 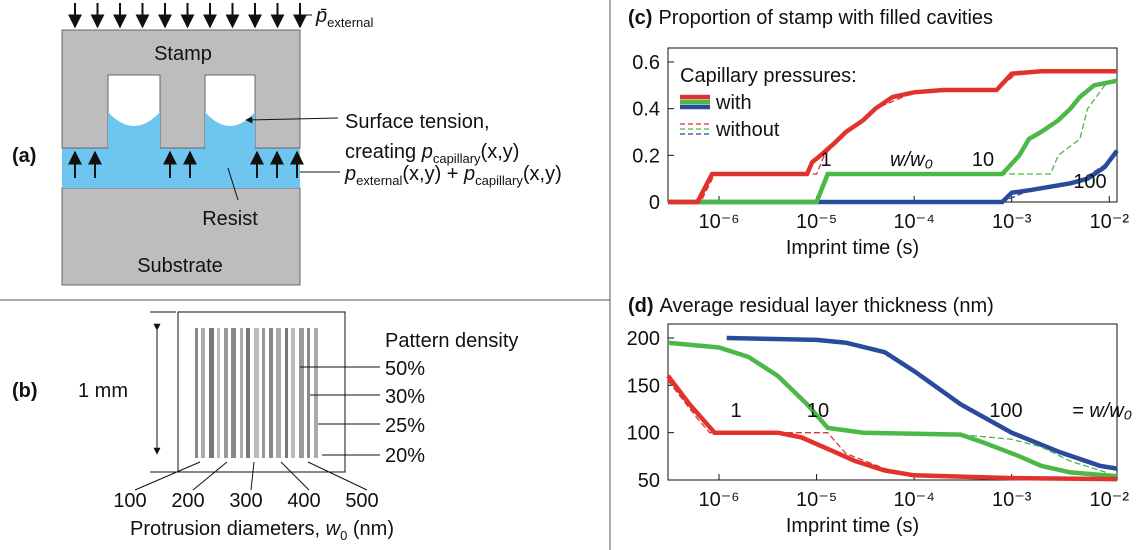 I want to click on series-label: 100, so click(x=1005, y=411).